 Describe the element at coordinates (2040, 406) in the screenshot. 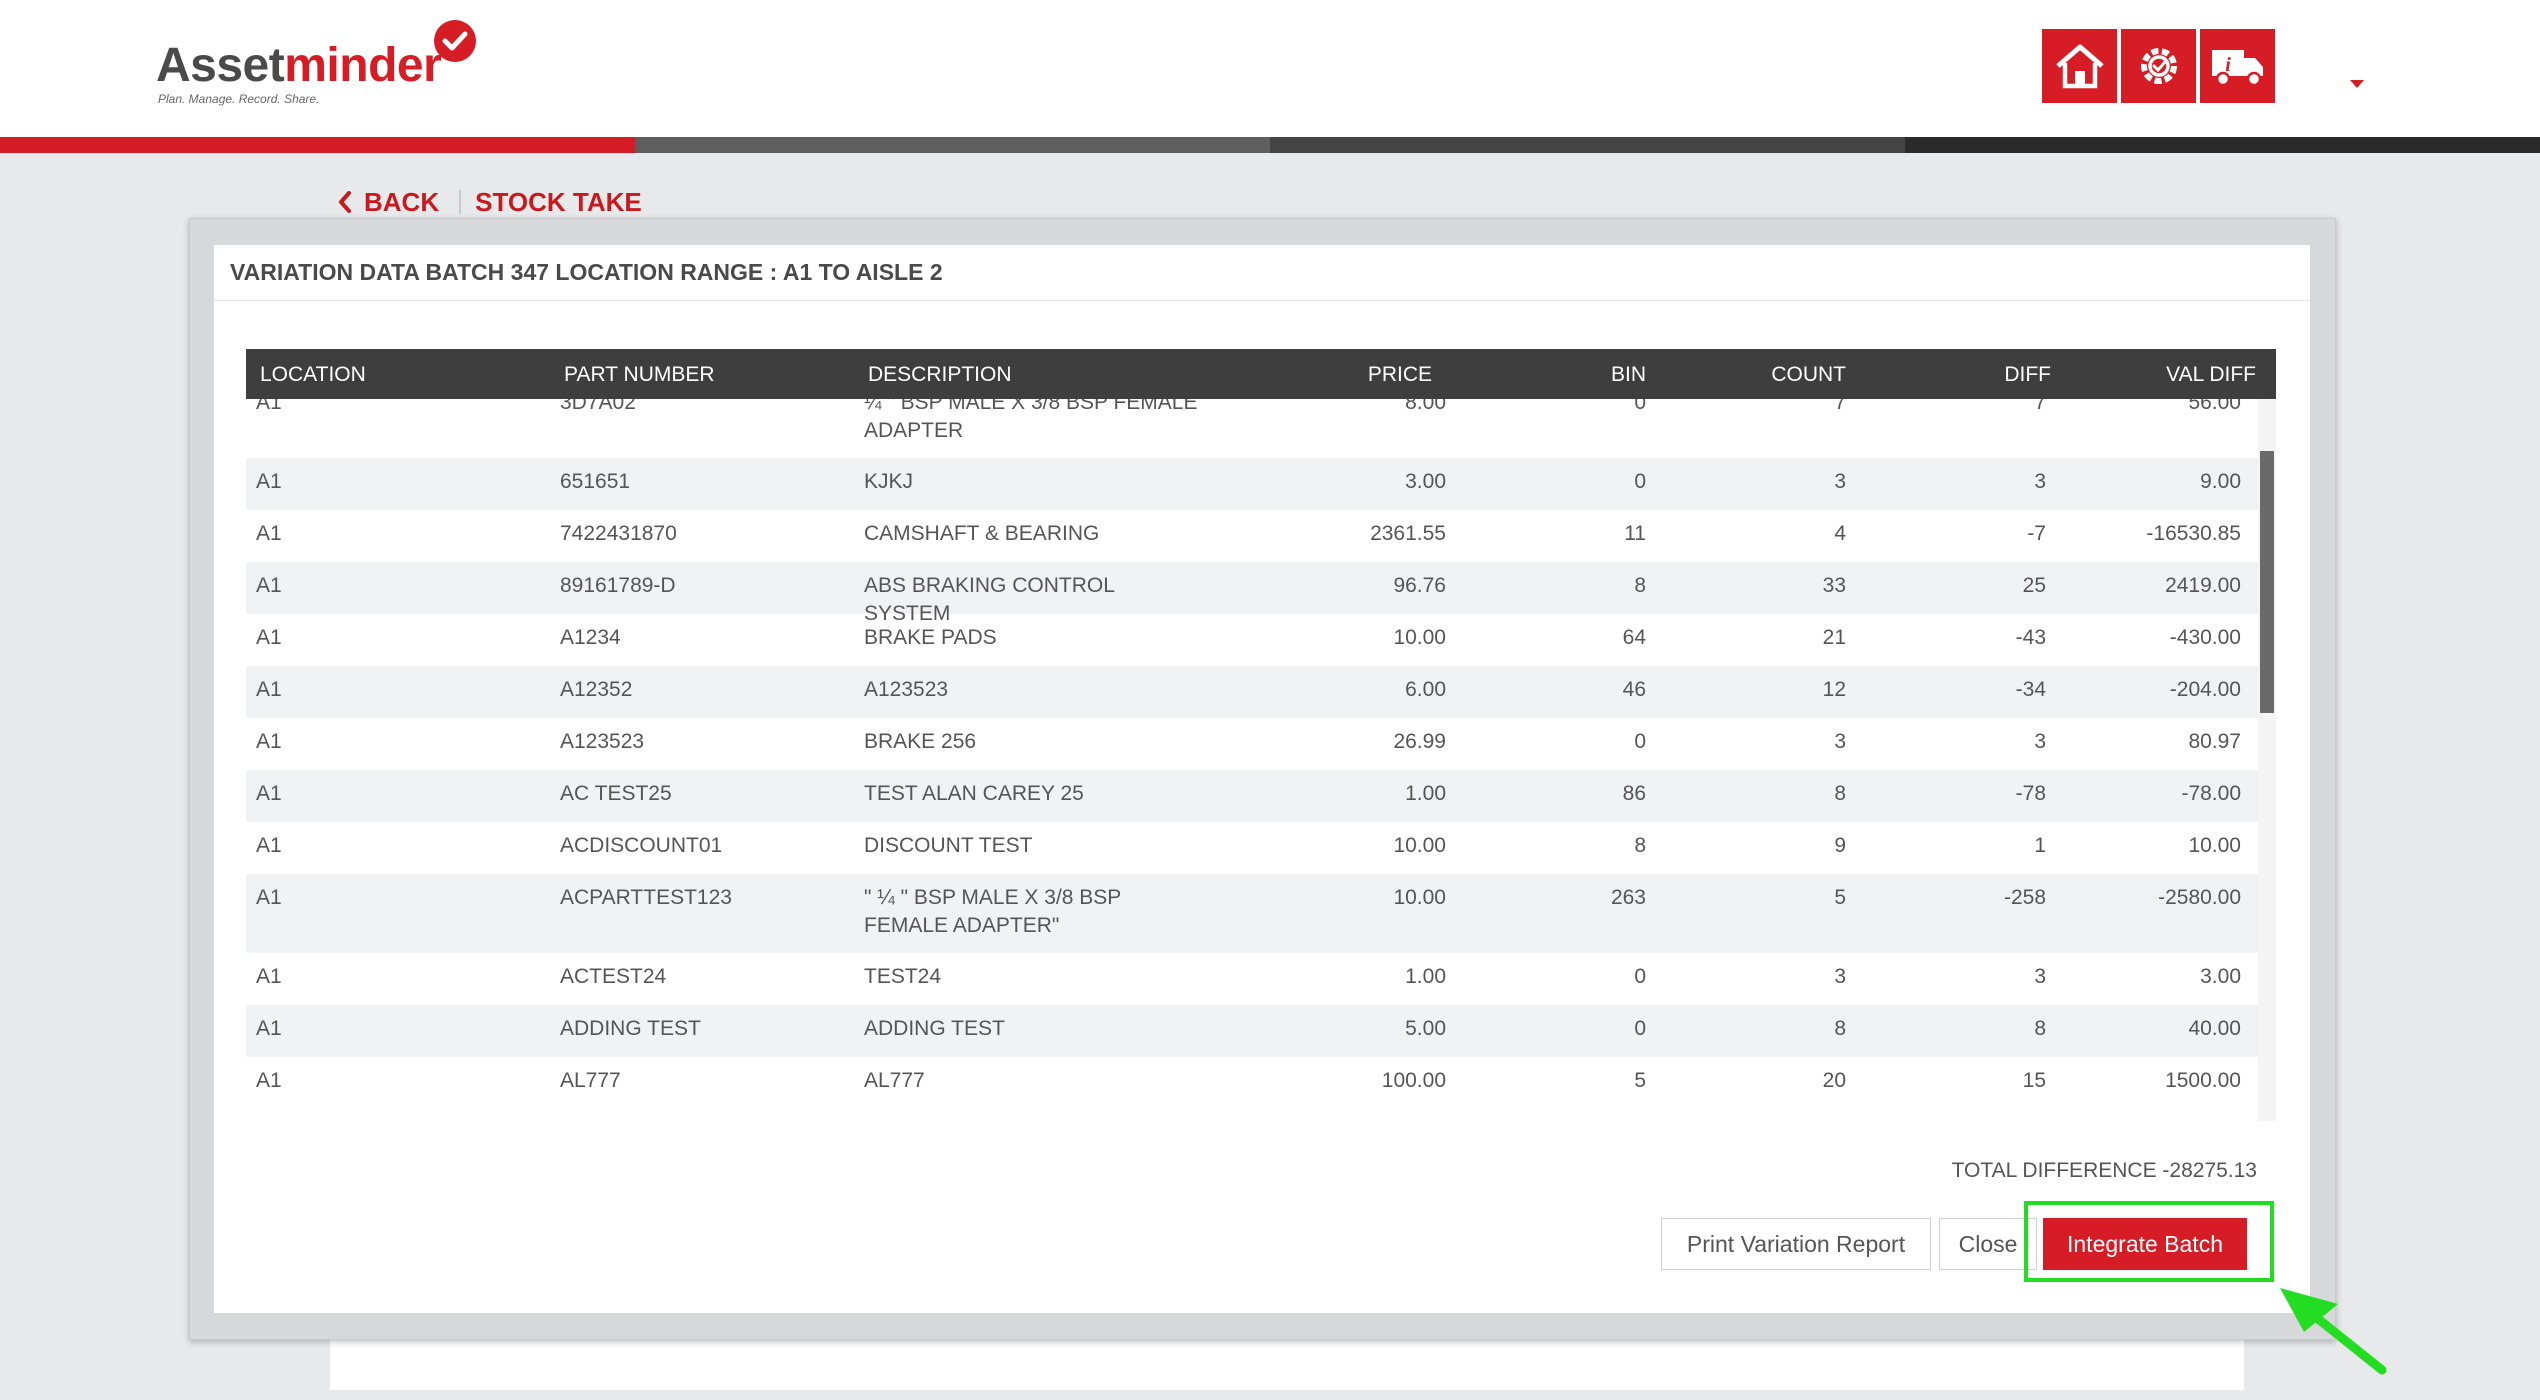

I see `cell-diff: 7` at that location.